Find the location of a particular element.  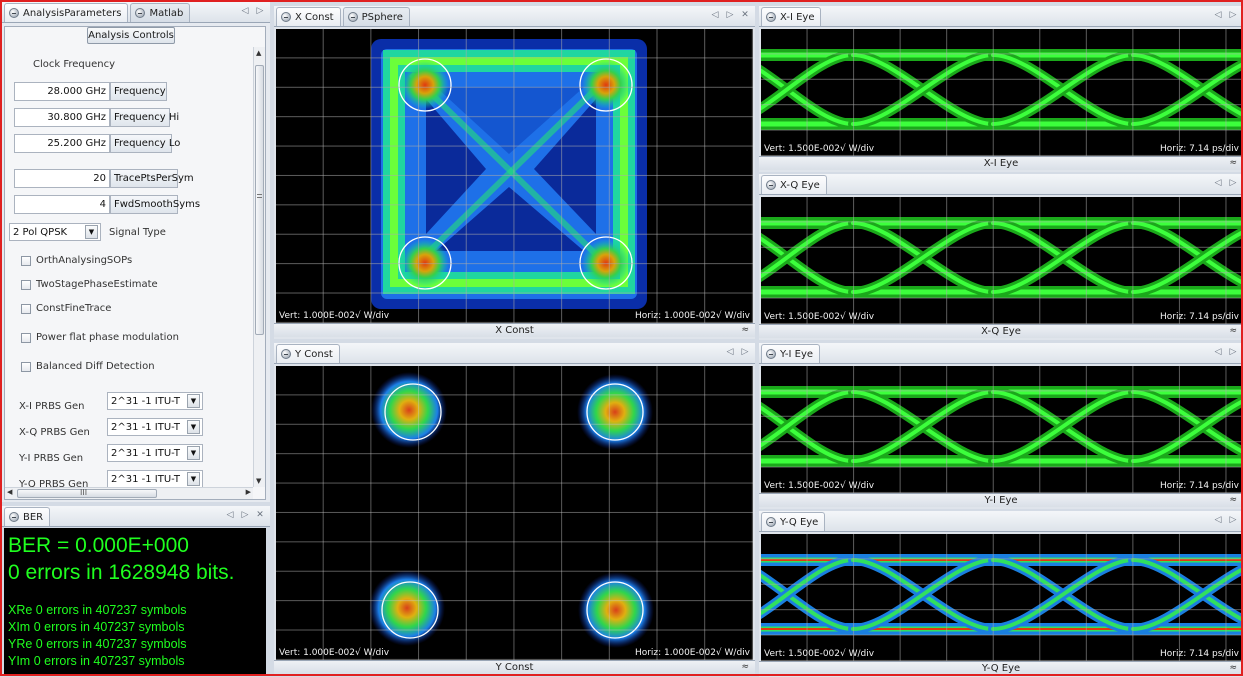

tab-analysis-parameters: AnalysisParameters is located at coordinates (66, 12).